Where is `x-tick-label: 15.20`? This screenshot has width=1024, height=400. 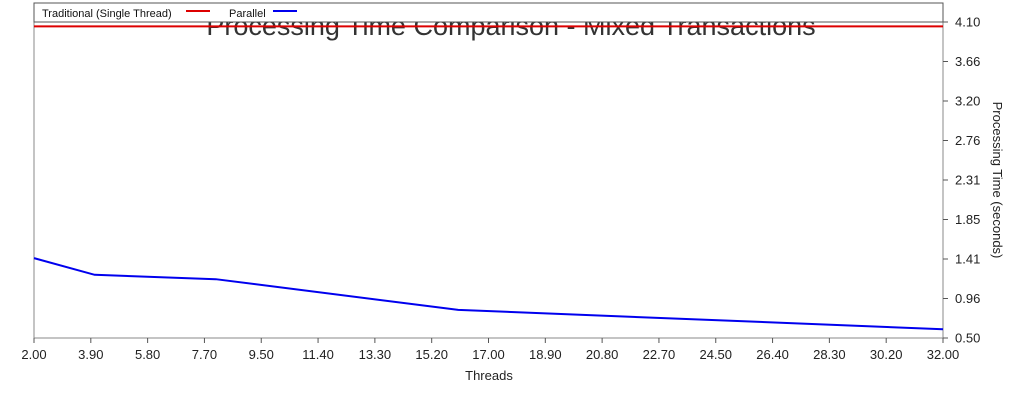 x-tick-label: 15.20 is located at coordinates (431, 354).